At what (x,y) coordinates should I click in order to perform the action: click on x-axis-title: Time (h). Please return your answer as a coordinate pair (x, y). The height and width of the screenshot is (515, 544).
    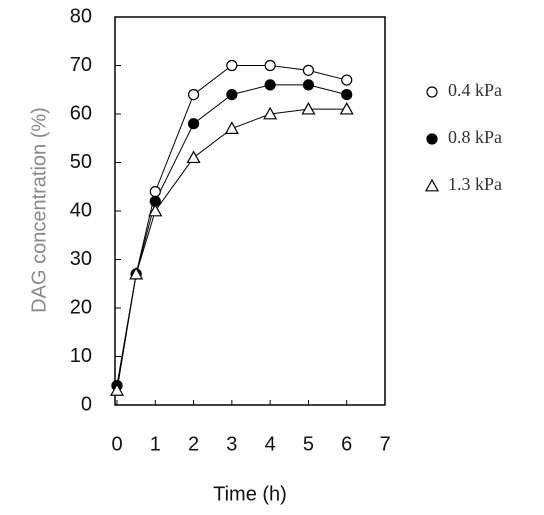
    Looking at the image, I should click on (250, 494).